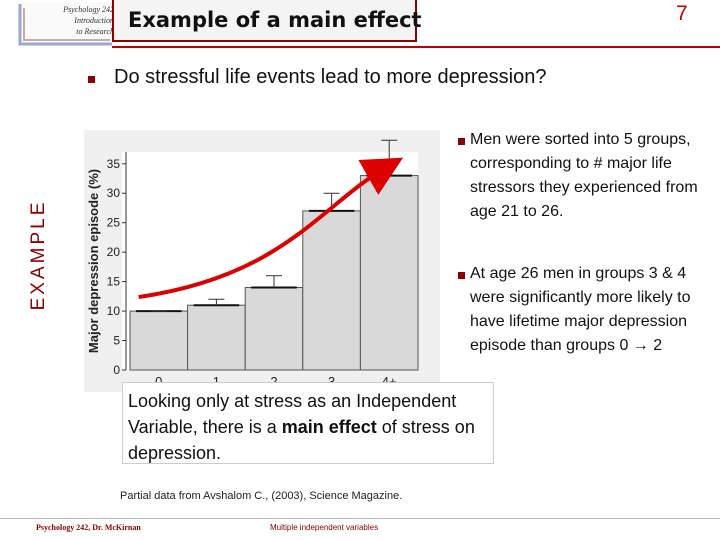 Image resolution: width=720 pixels, height=540 pixels. I want to click on x-tick-label: 2, so click(273, 381).